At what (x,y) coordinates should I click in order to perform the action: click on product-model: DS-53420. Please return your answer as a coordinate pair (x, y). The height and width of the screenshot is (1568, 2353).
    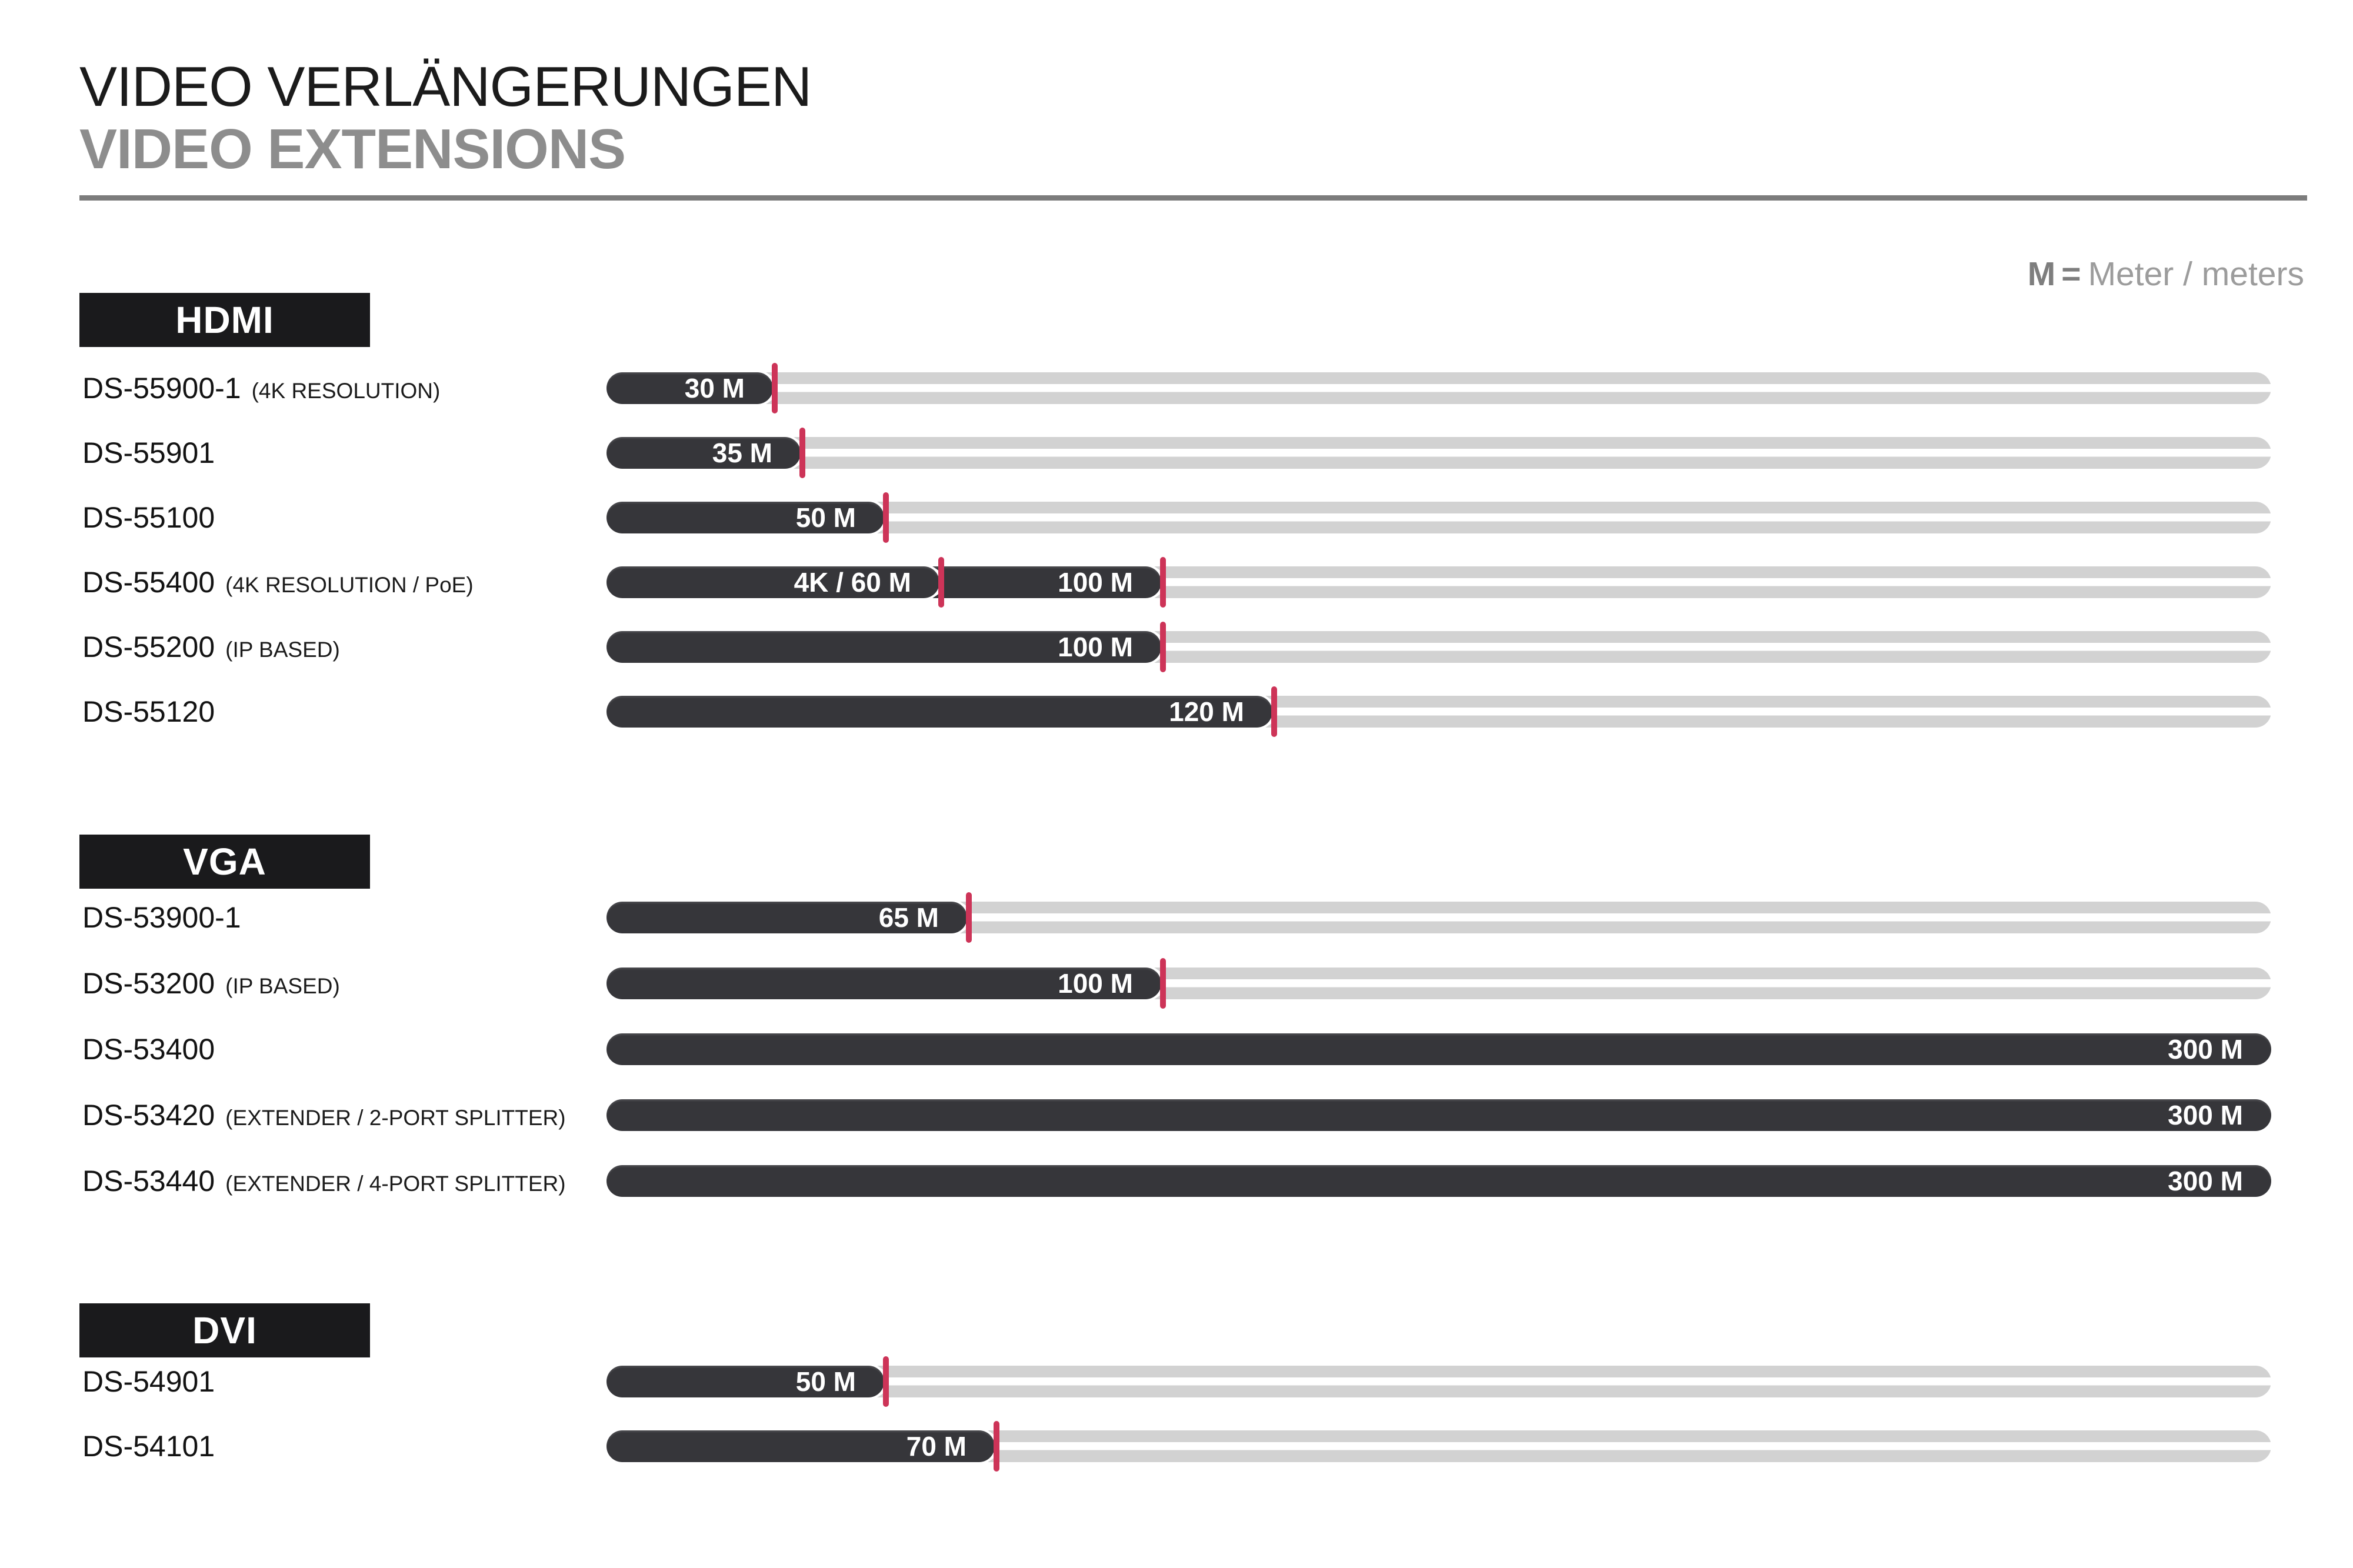
    Looking at the image, I should click on (148, 1115).